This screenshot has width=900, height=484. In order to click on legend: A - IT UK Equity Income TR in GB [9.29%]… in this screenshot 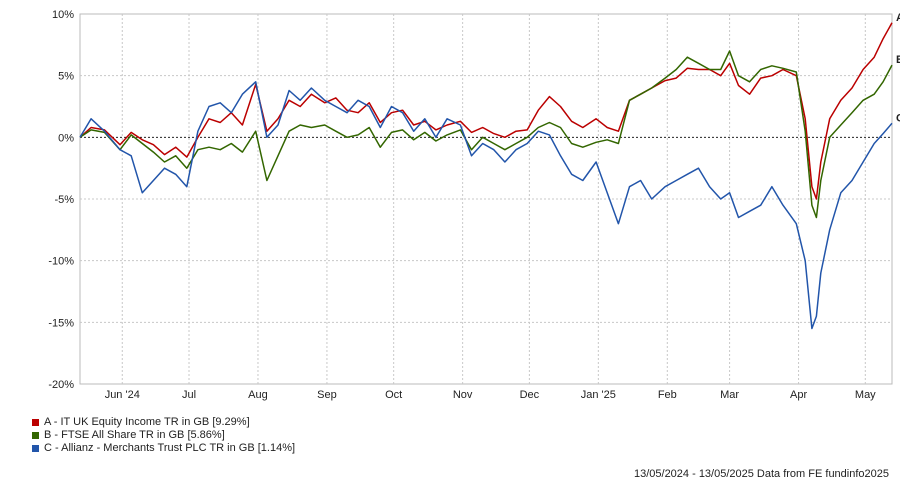, I will do `click(163, 435)`.